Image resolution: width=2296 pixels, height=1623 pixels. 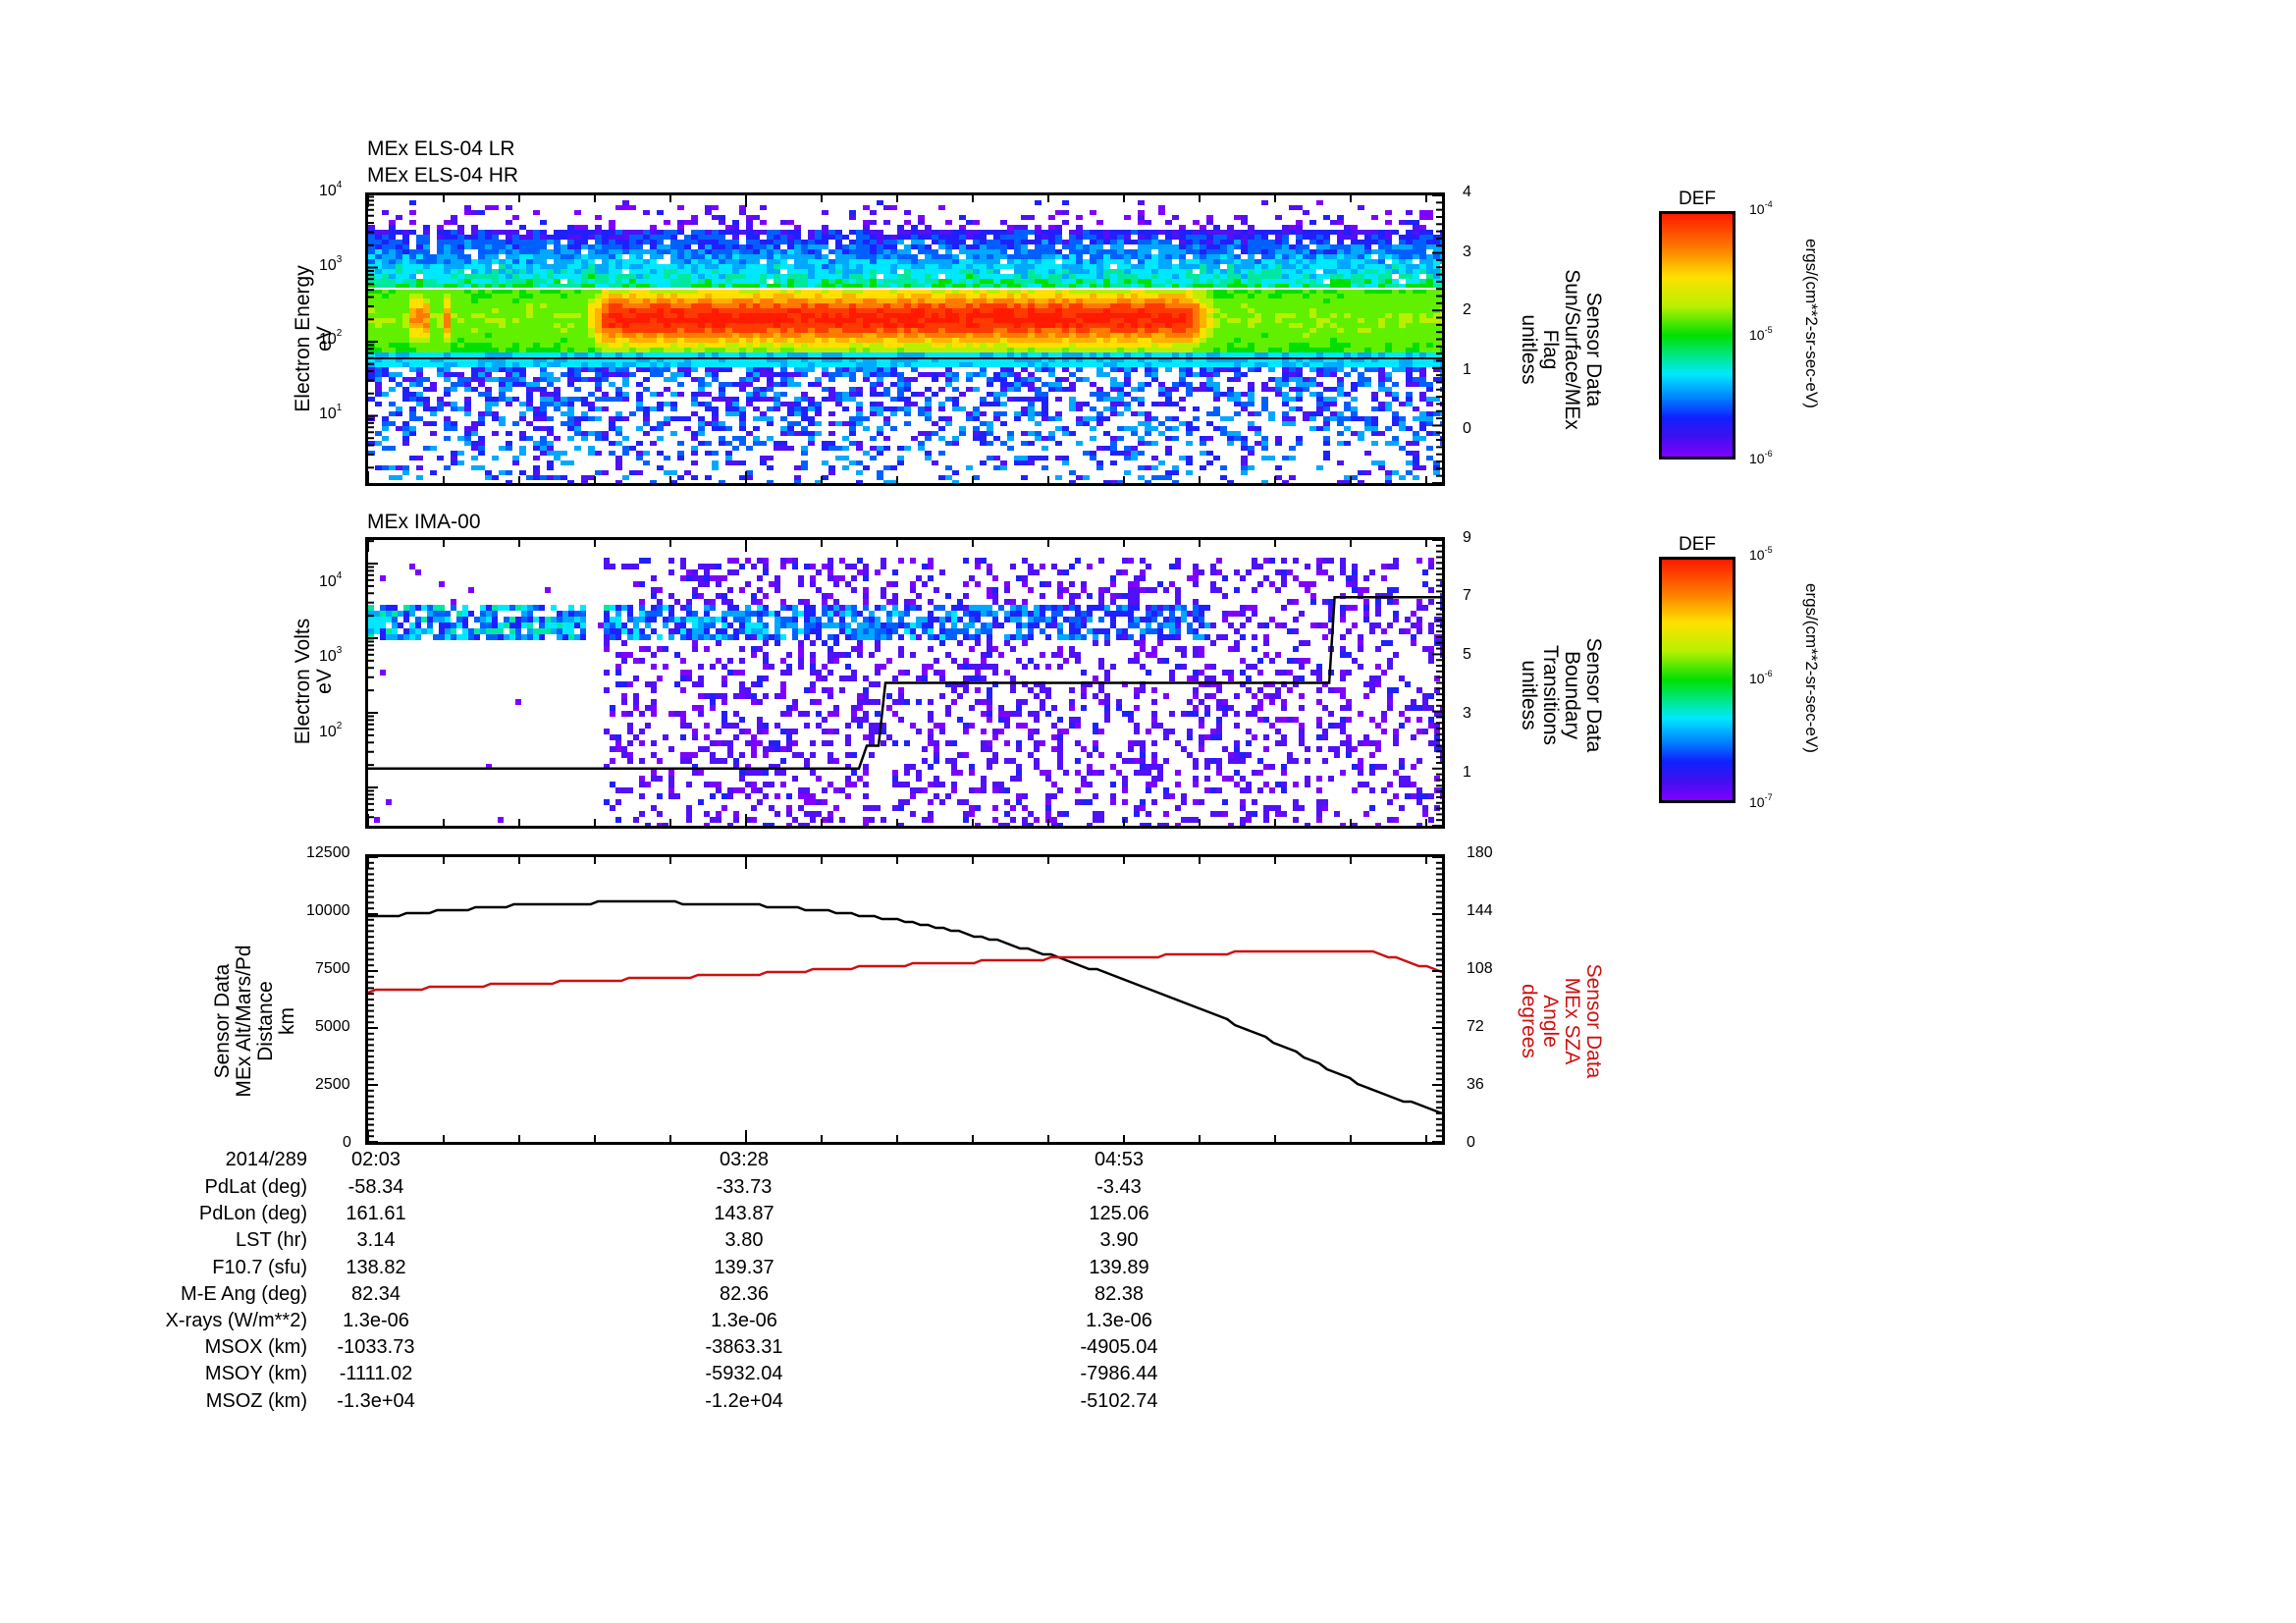 What do you see at coordinates (1119, 1374) in the screenshot?
I see `ephemeris-value: -7986.44` at bounding box center [1119, 1374].